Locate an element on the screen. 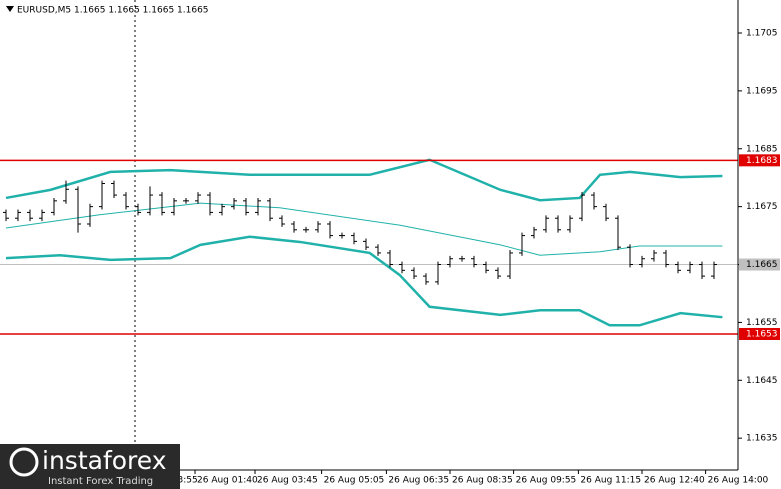 The width and height of the screenshot is (781, 489). logo-icon is located at coordinates (24, 462).